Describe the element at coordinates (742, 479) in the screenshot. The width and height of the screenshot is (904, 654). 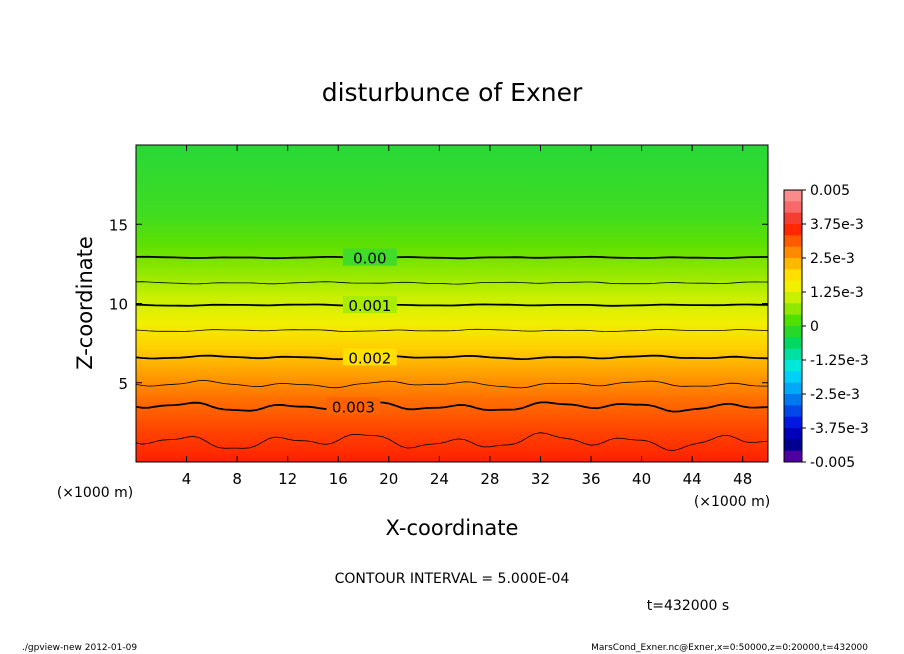
I see `x-tick-label: 48` at that location.